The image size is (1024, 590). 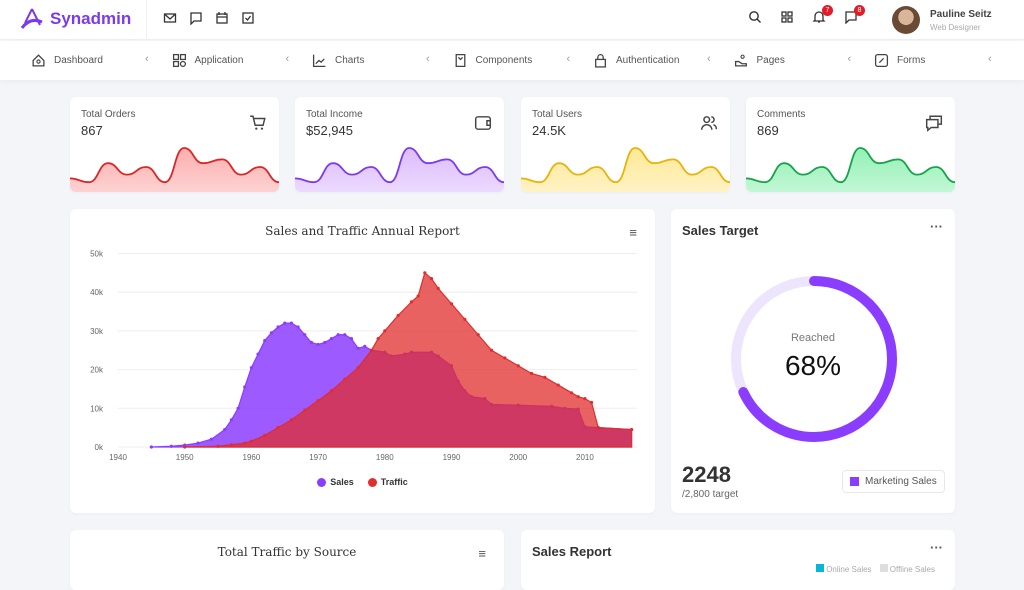 What do you see at coordinates (899, 60) in the screenshot?
I see `nav-item-forms: Forms` at bounding box center [899, 60].